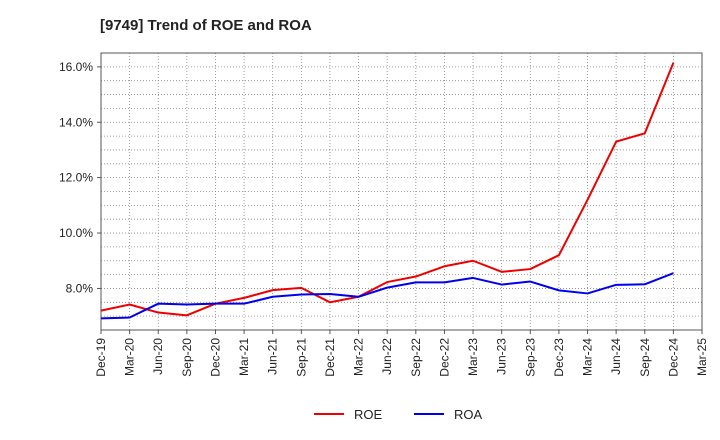  I want to click on x-tick-label: Jun-21, so click(273, 356).